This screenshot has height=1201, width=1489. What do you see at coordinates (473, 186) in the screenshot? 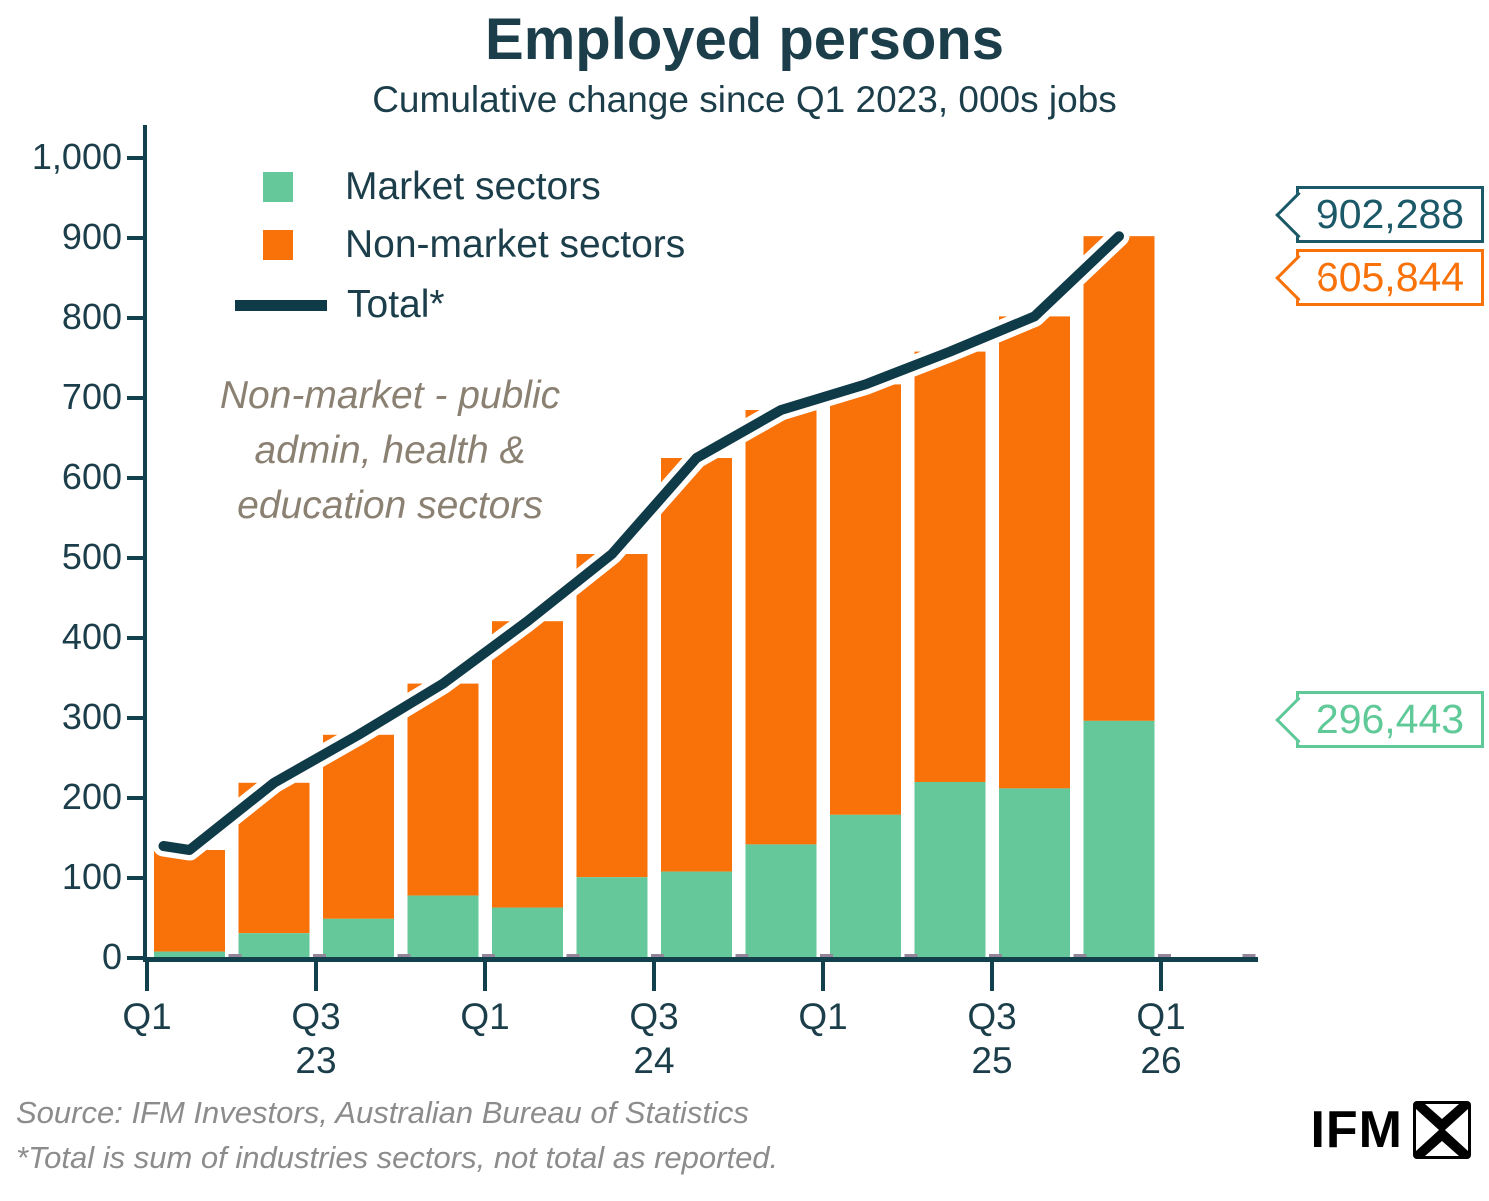
I see `legend-label: Market sectors` at bounding box center [473, 186].